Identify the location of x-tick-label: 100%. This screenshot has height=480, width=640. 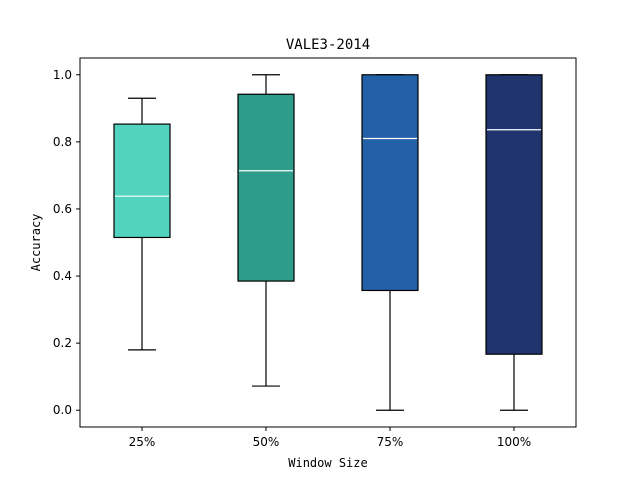
(514, 442).